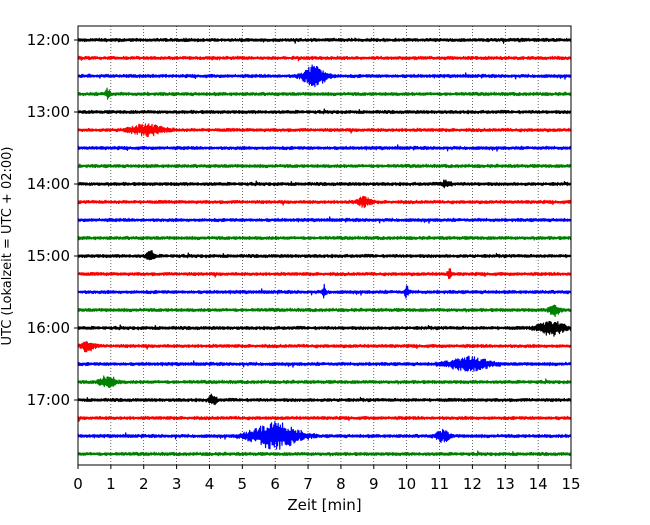 The width and height of the screenshot is (650, 525). I want to click on x-tick-label-5: 5, so click(243, 484).